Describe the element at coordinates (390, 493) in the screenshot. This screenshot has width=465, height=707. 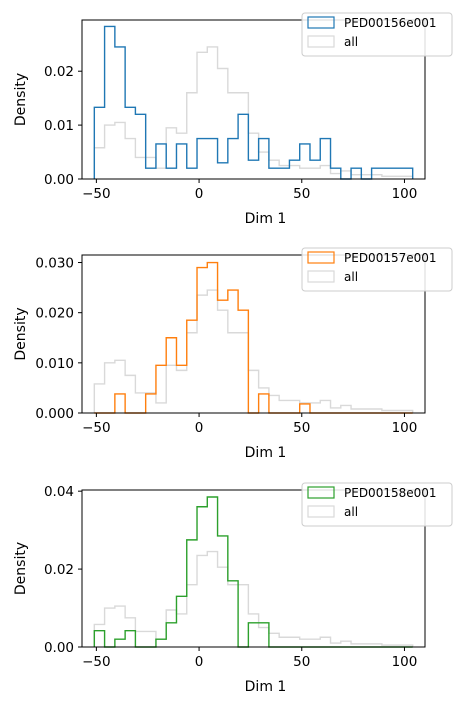
I see `legend-label: PED00158e001` at that location.